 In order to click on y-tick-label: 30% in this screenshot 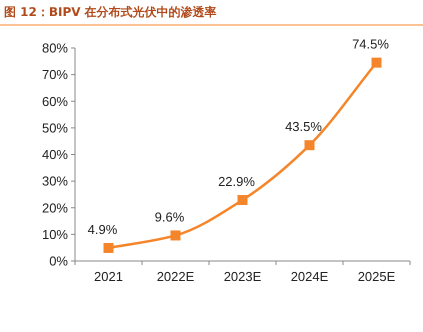, I will do `click(55, 181)`.